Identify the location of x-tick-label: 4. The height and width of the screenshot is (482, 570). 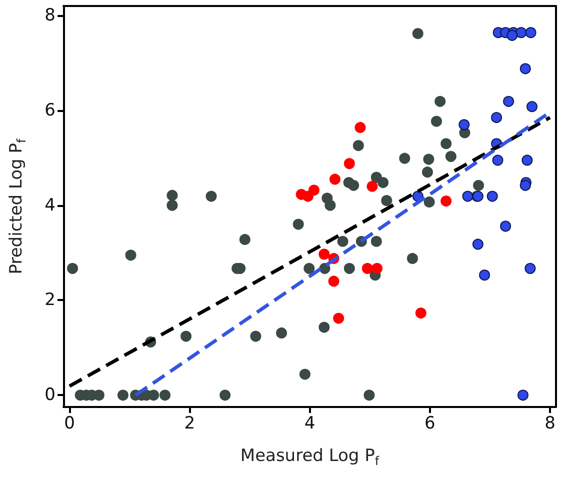
(310, 424).